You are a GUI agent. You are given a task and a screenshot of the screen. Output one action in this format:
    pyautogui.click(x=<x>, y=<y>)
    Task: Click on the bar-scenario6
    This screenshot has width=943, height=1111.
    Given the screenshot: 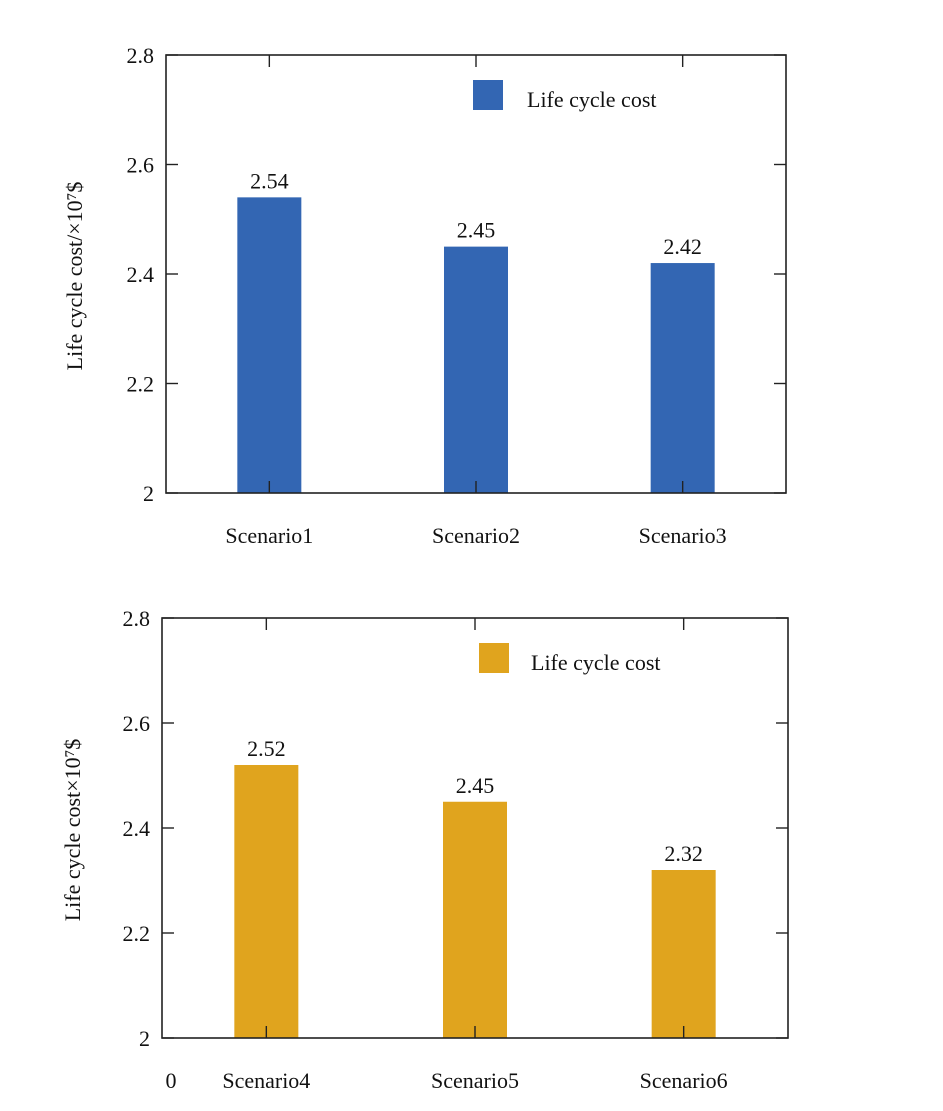 What is the action you would take?
    pyautogui.click(x=683, y=954)
    